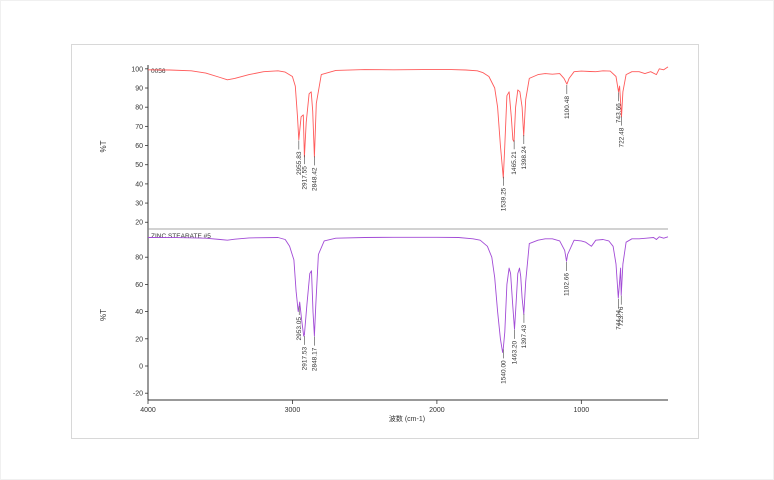  I want to click on y-tick-label: 0, so click(141, 367).